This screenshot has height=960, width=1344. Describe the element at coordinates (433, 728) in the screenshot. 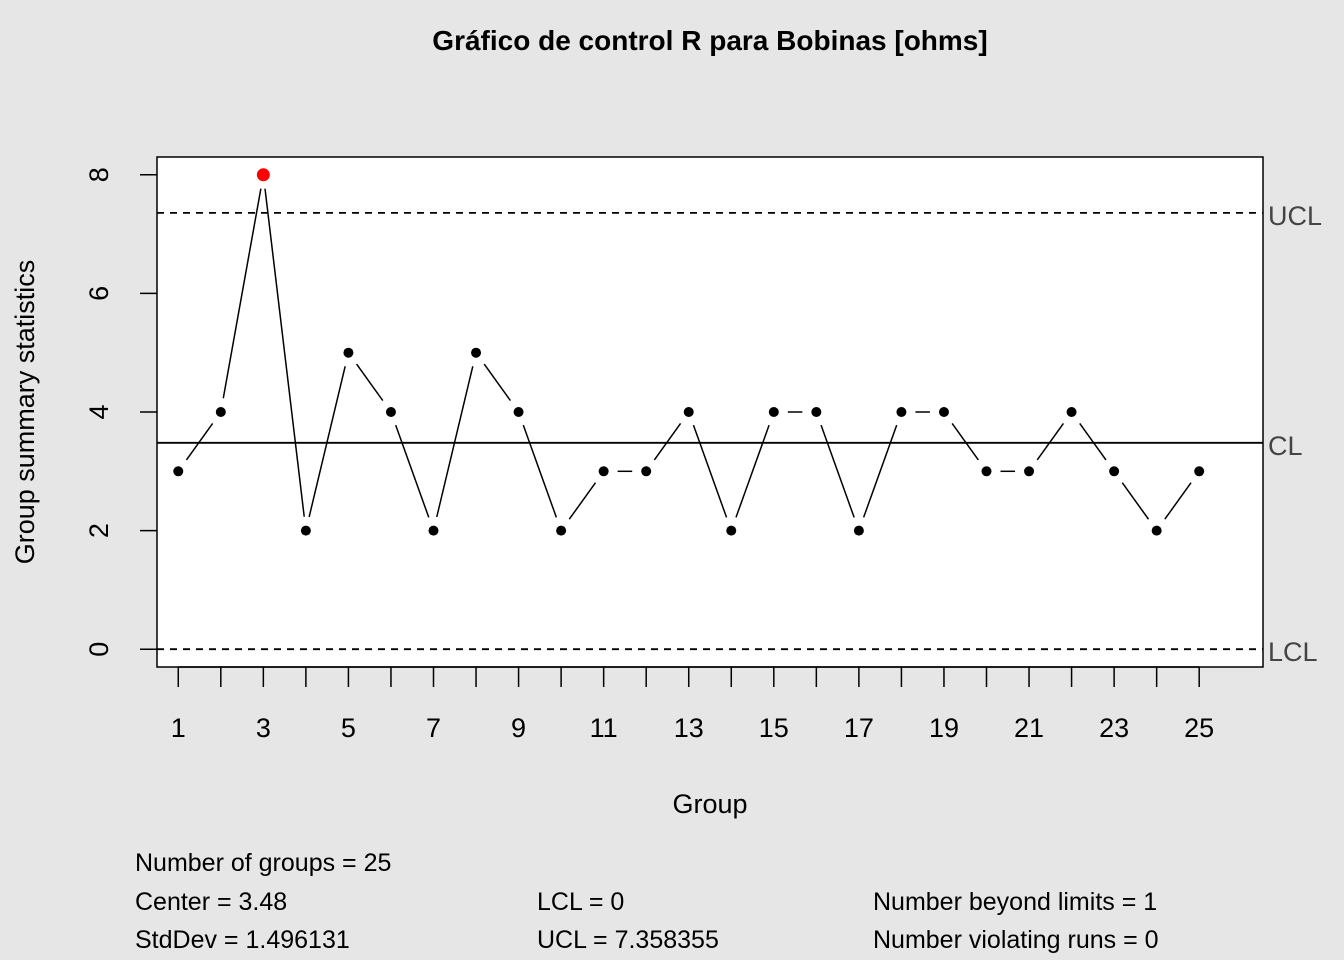

I see `x-tick-label: 7` at that location.